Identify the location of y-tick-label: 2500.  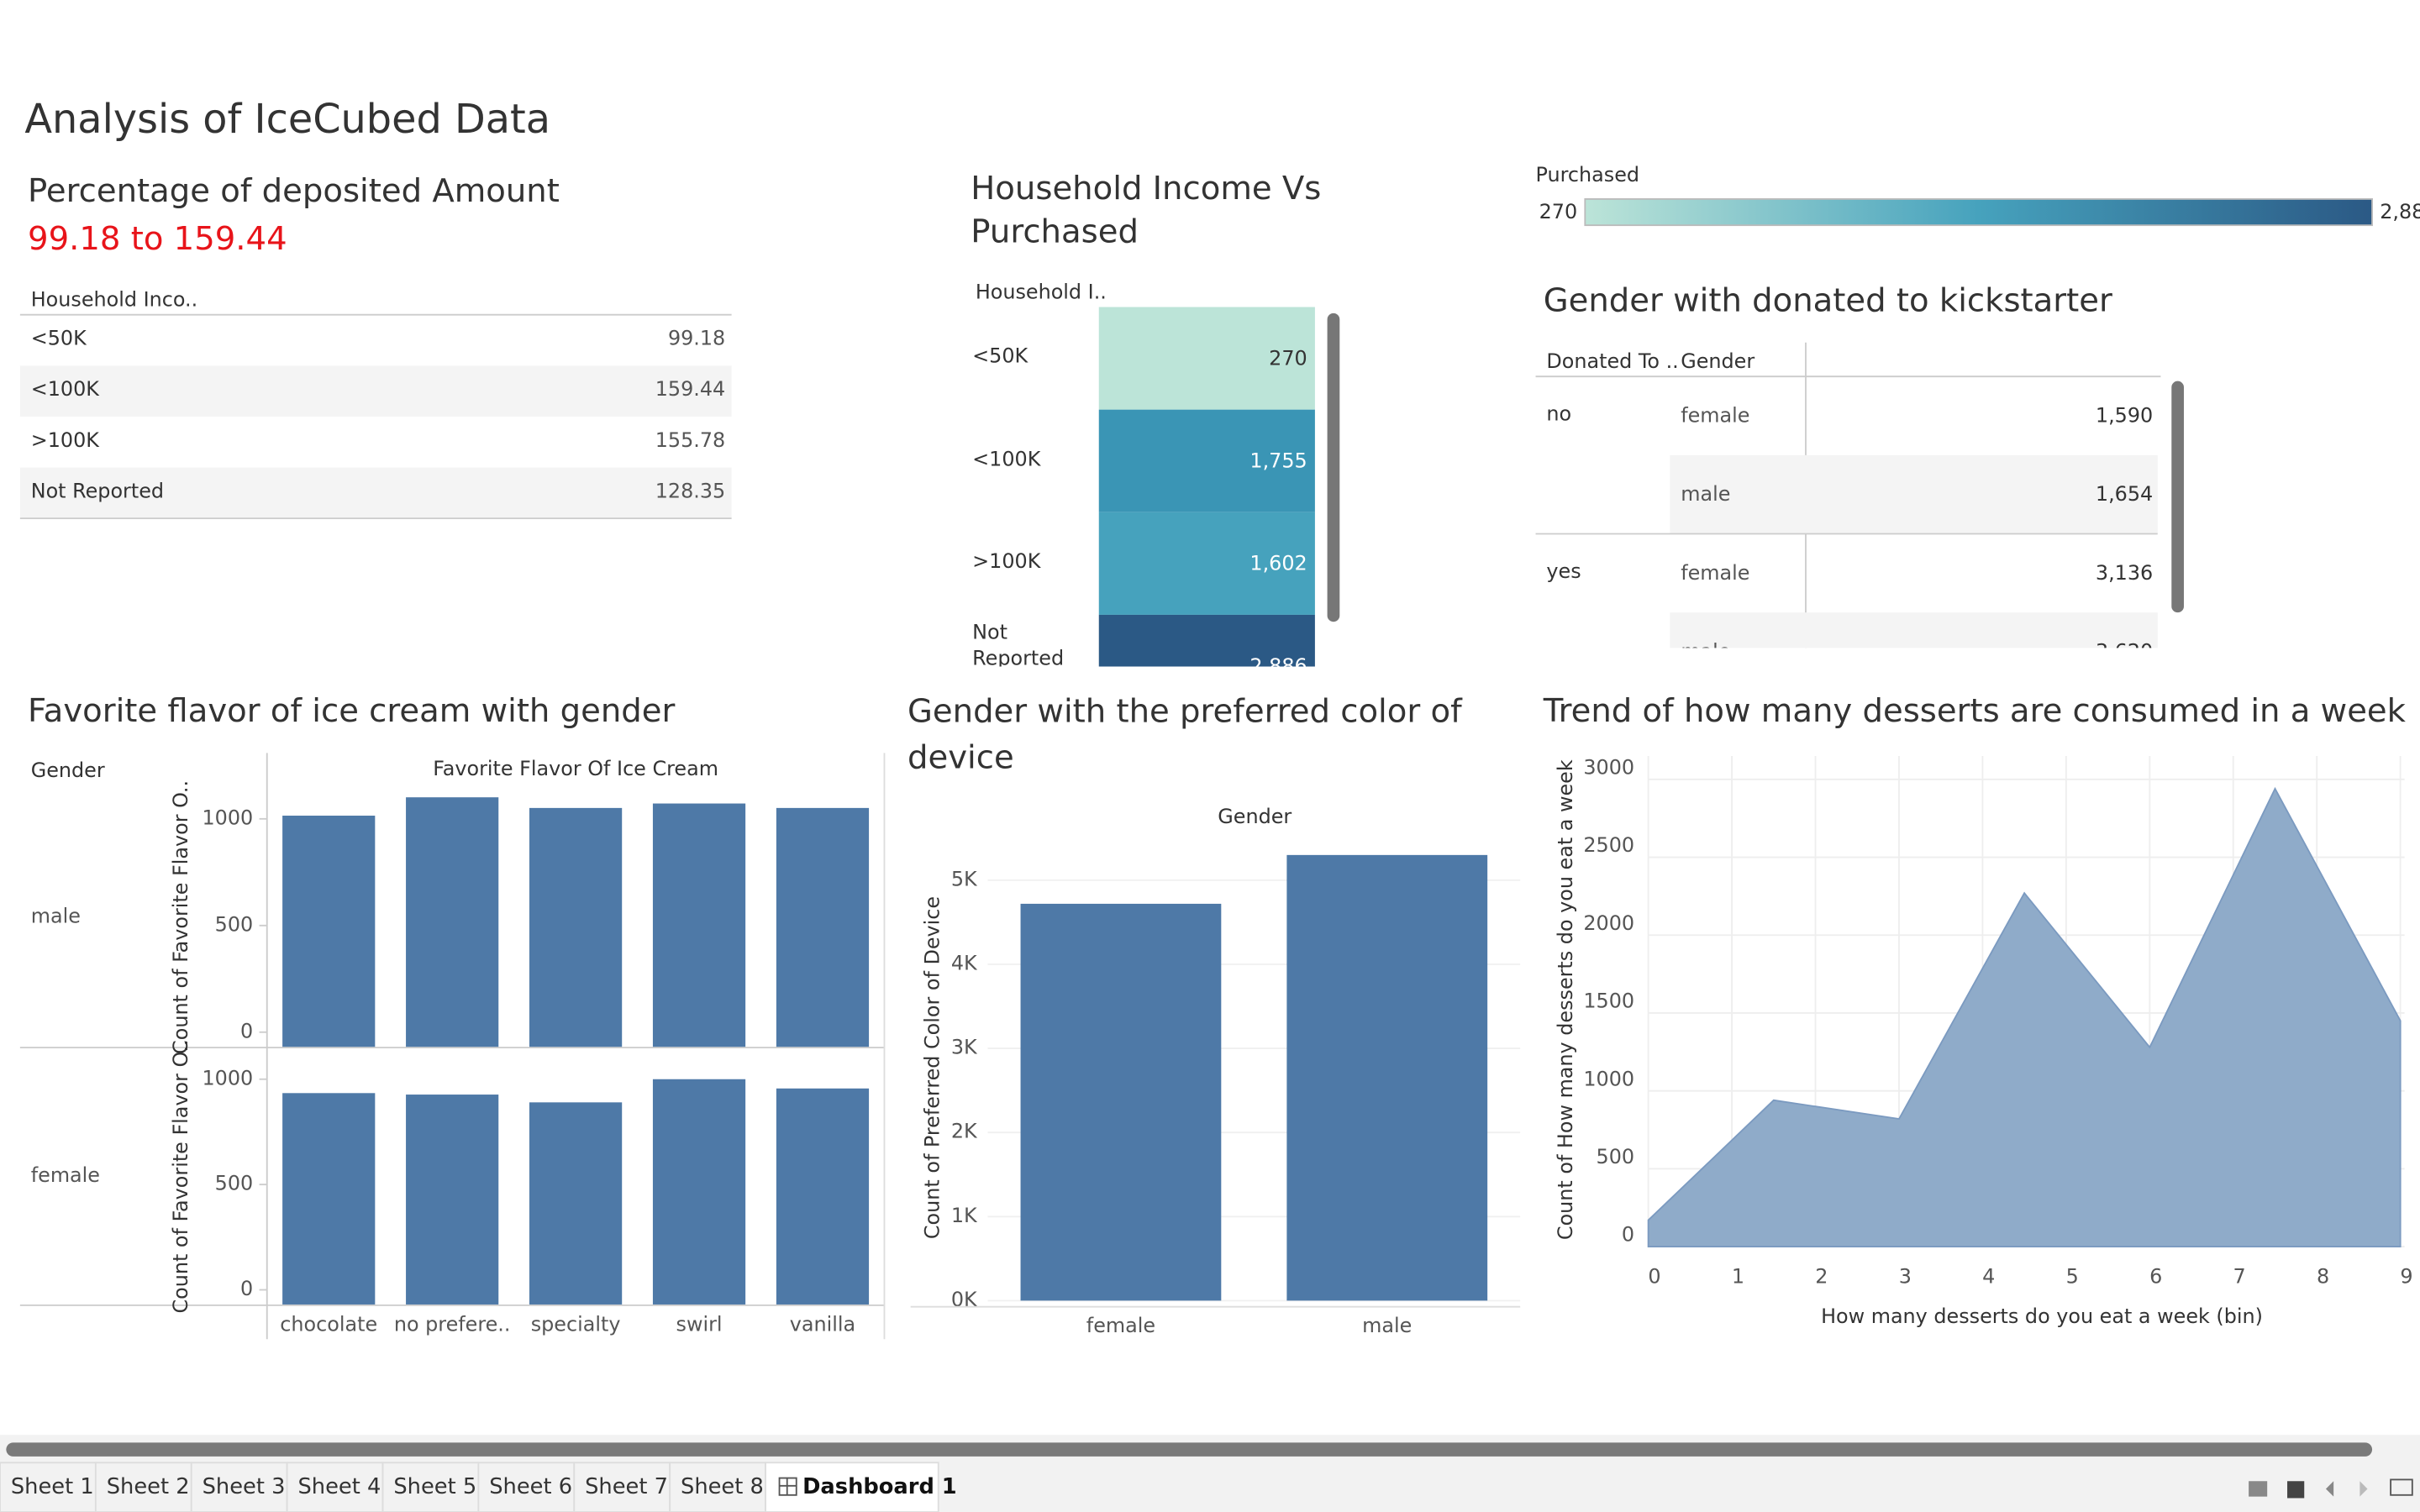
(1608, 845).